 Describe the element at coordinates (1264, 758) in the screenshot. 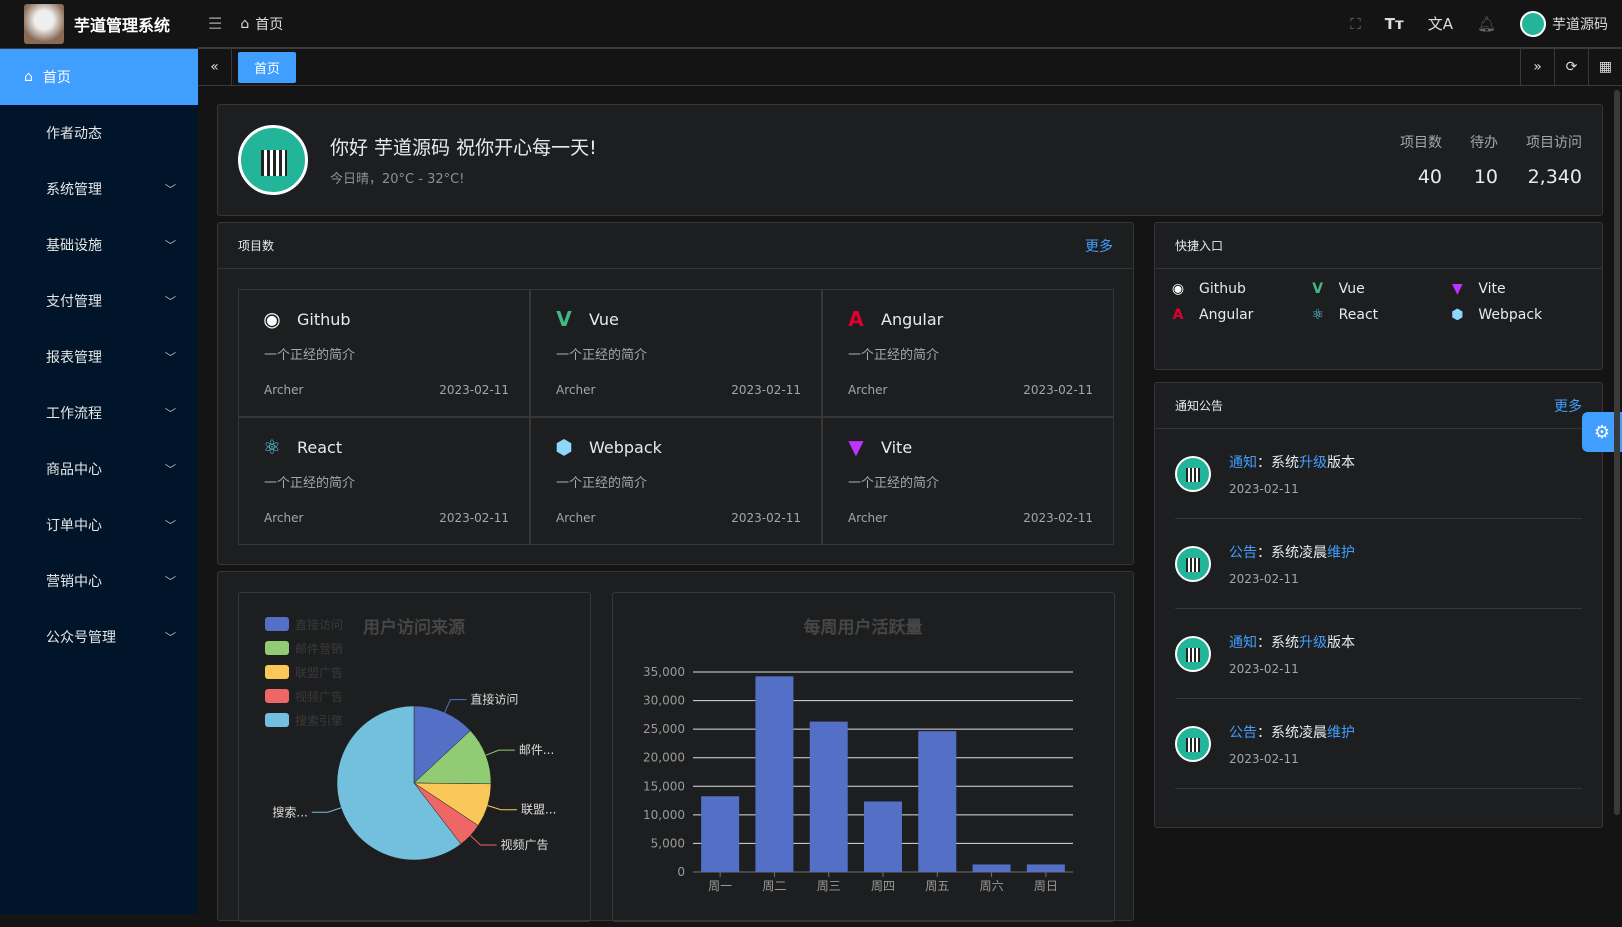

I see `notice-date: 2023-02-11` at that location.